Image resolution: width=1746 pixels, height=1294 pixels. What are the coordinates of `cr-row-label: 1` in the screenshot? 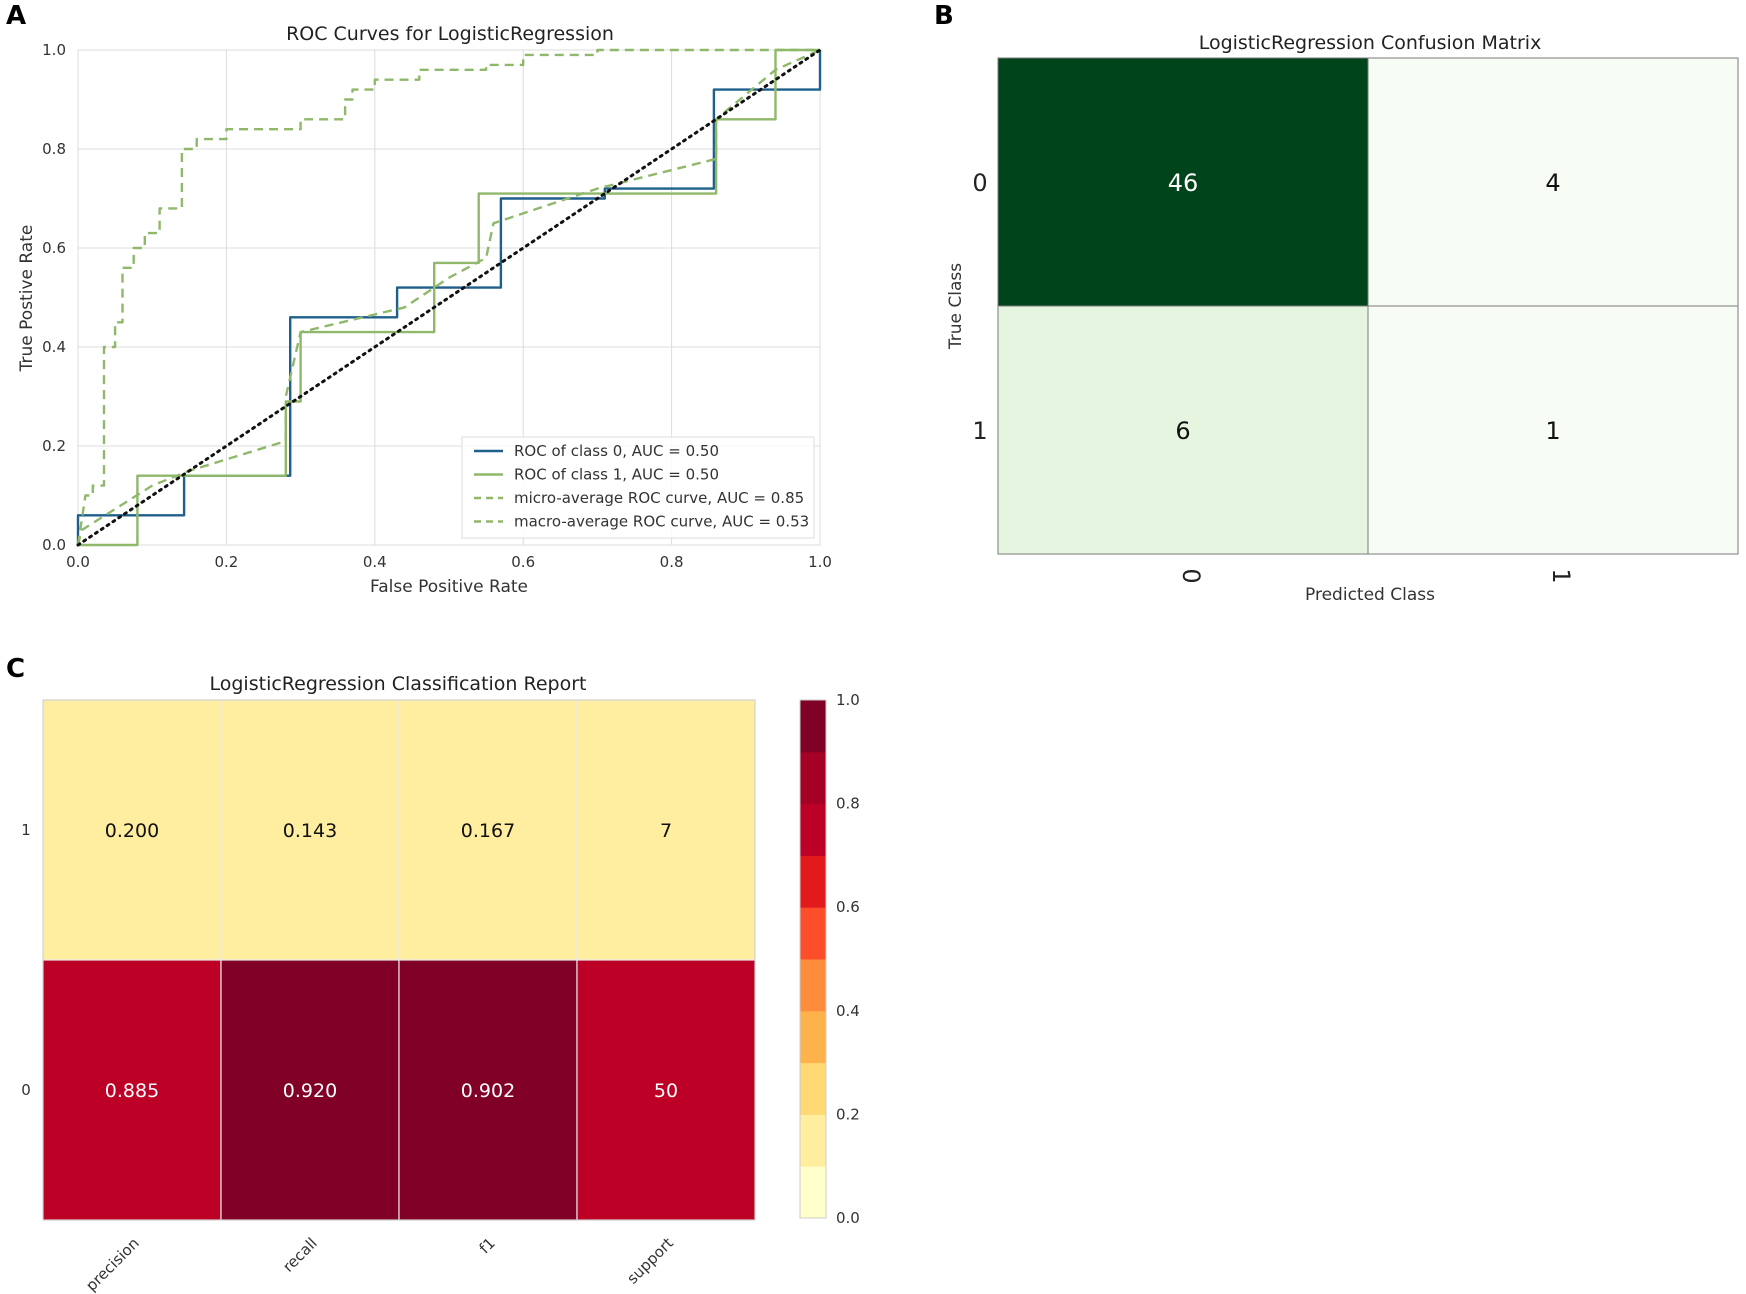 It's located at (26, 830).